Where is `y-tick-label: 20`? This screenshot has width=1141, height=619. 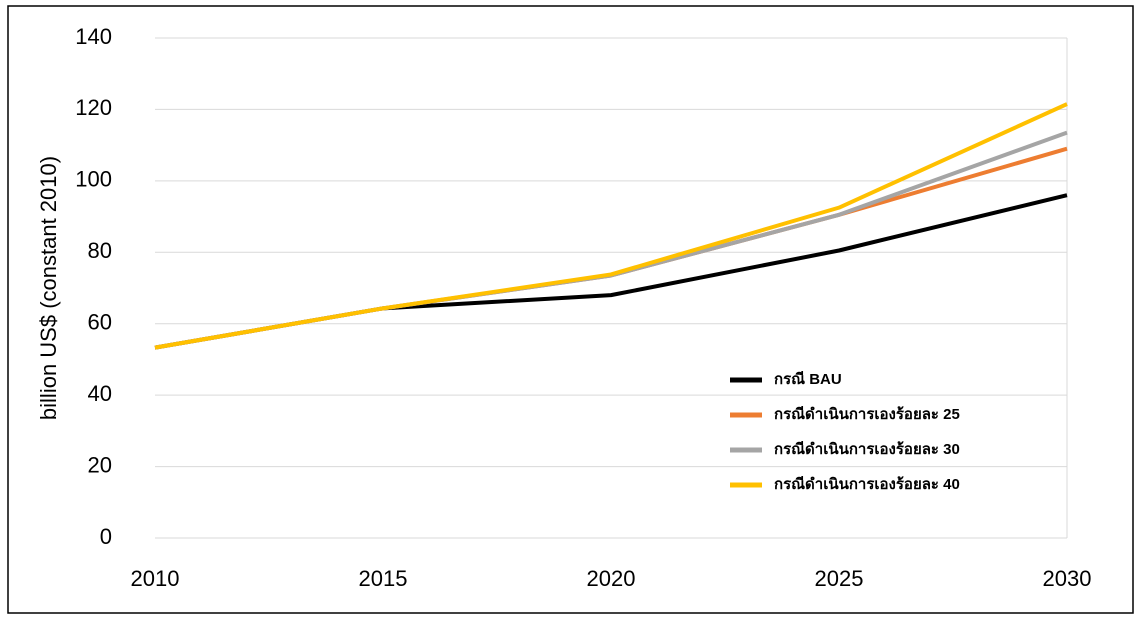 y-tick-label: 20 is located at coordinates (100, 464).